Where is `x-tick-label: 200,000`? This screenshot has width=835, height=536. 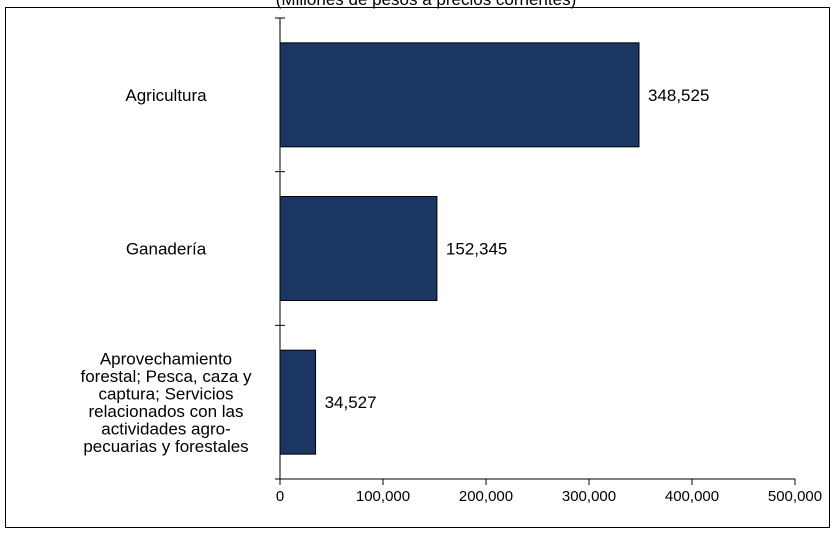 x-tick-label: 200,000 is located at coordinates (486, 496).